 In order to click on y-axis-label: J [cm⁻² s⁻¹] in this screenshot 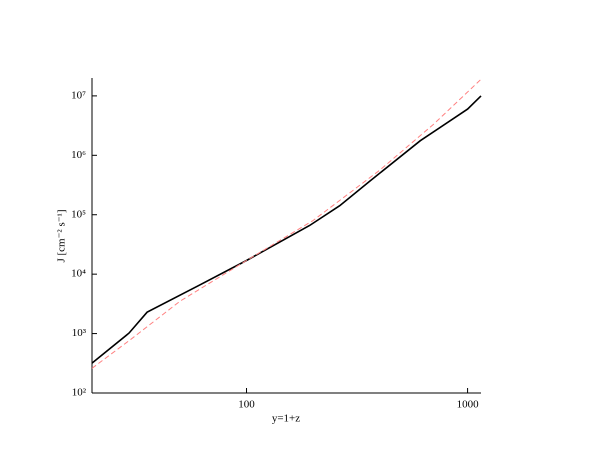, I will do `click(62, 235)`.